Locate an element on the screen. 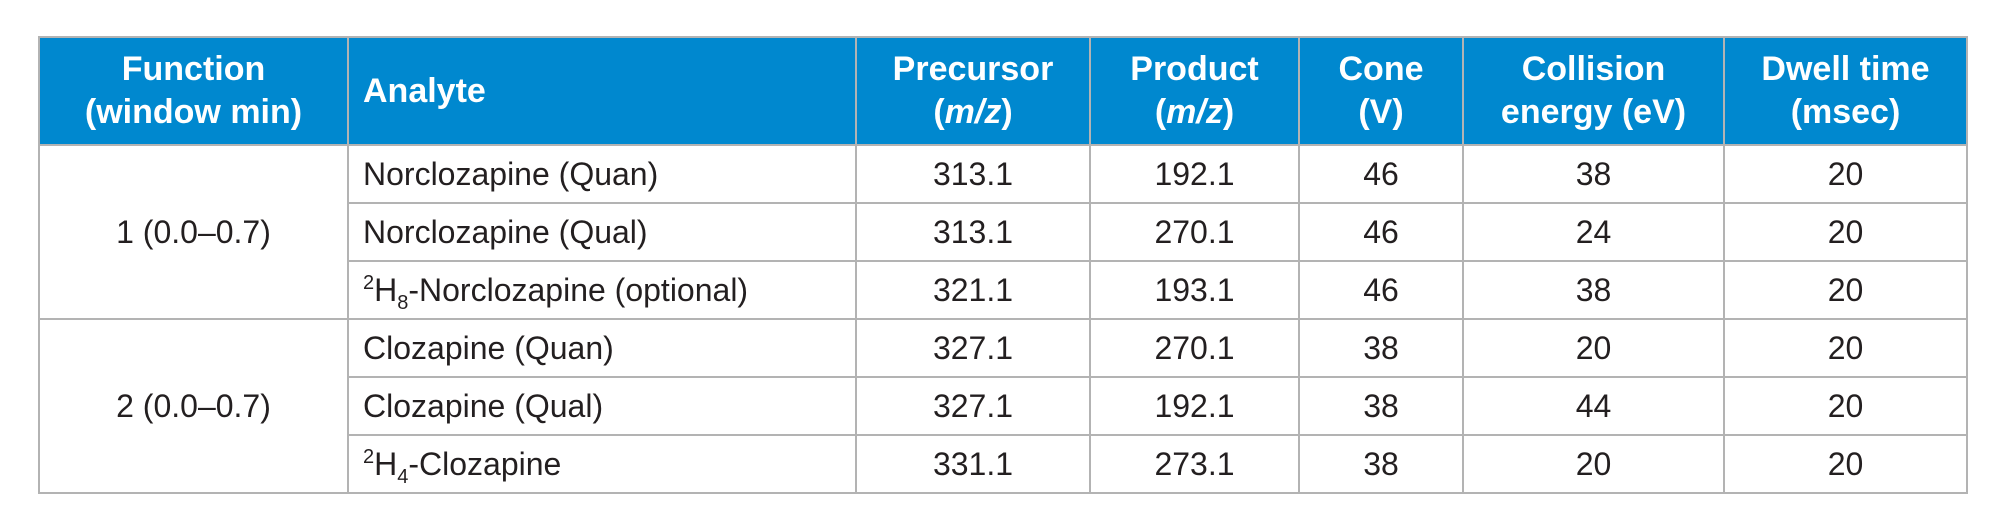 This screenshot has width=2000, height=526. analyte-name: -Norclozapine (optional) is located at coordinates (578, 289).